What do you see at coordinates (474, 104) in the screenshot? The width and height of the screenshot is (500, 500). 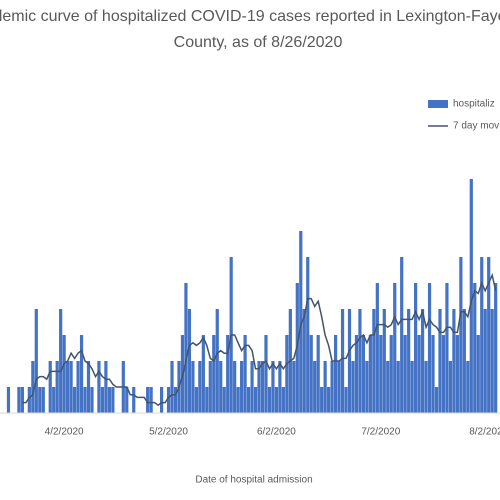 I see `legend-label: hospitaliz` at bounding box center [474, 104].